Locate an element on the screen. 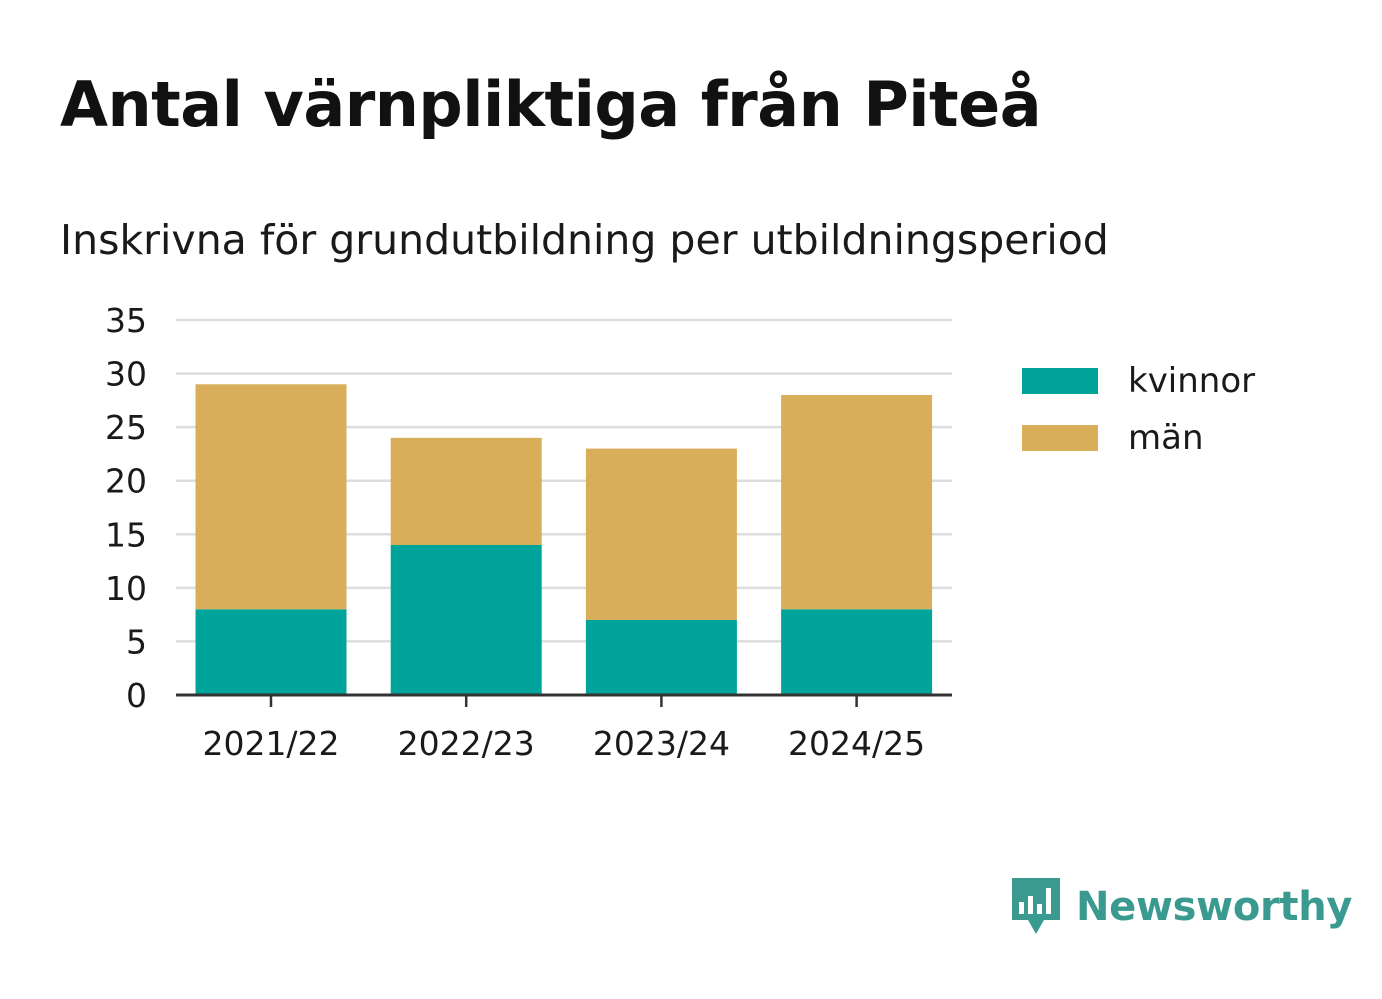 The width and height of the screenshot is (1382, 999). legend: kvinnor män is located at coordinates (1138, 409).